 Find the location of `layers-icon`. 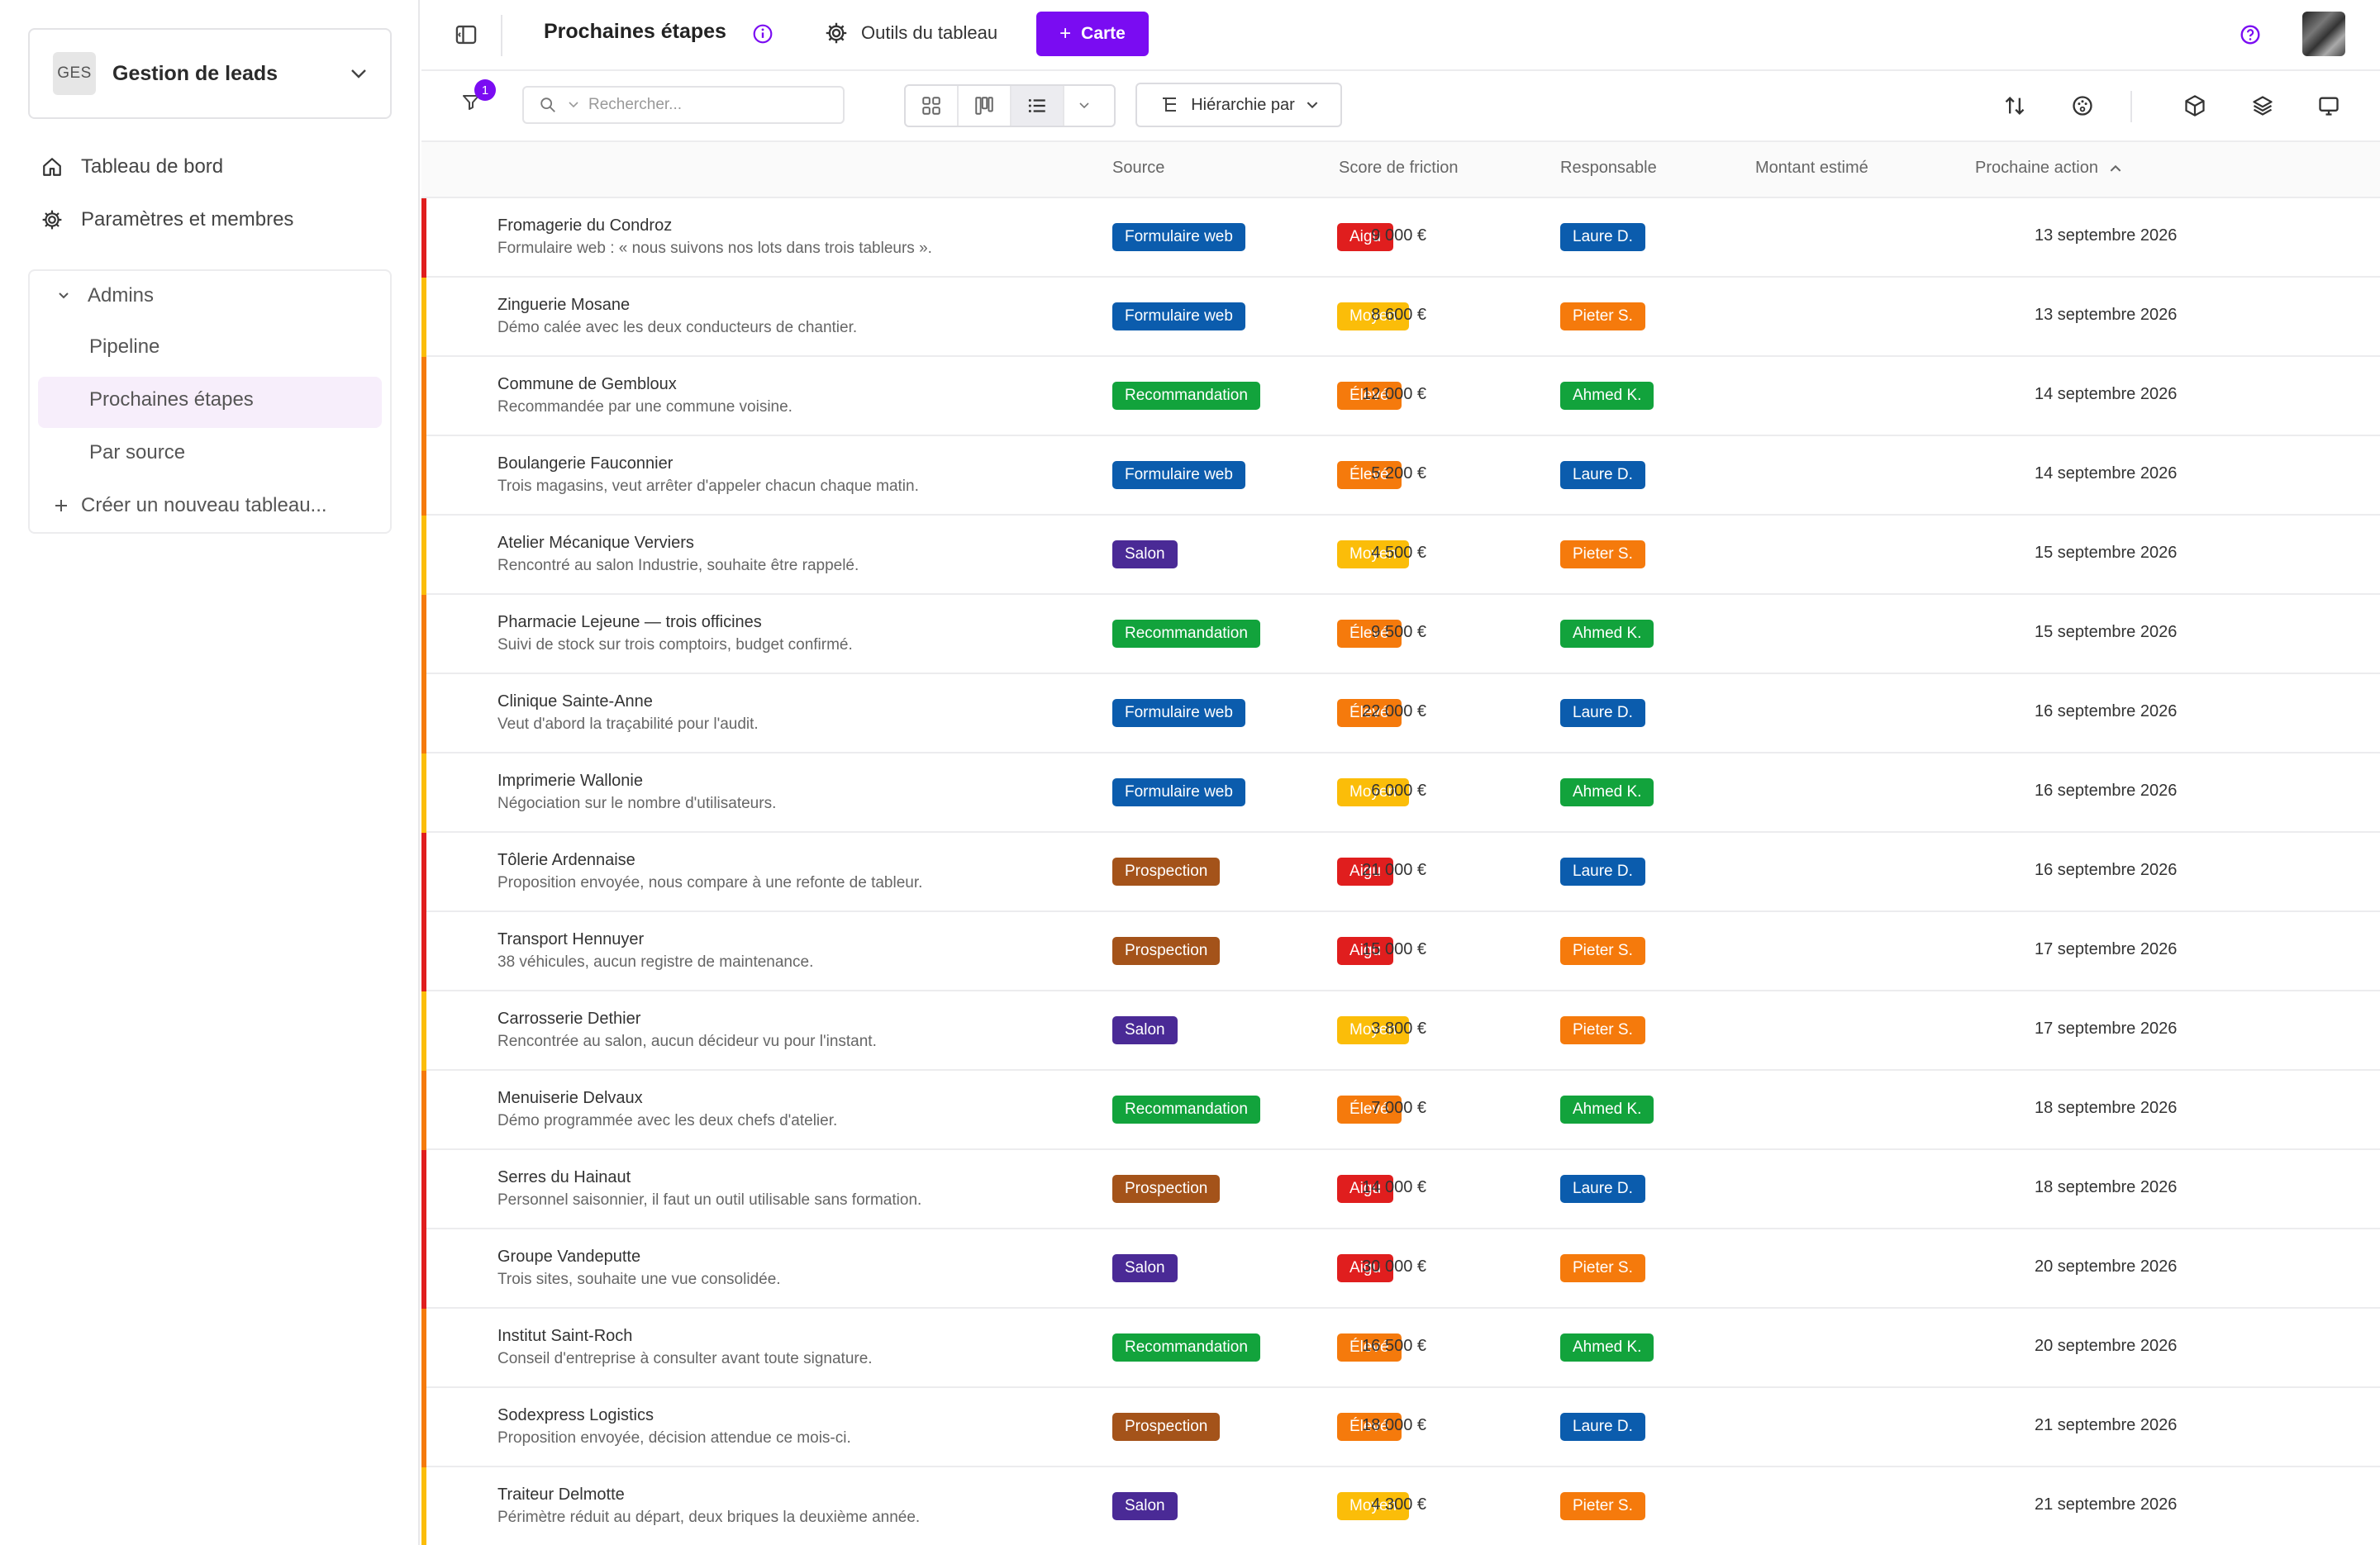

layers-icon is located at coordinates (2262, 105).